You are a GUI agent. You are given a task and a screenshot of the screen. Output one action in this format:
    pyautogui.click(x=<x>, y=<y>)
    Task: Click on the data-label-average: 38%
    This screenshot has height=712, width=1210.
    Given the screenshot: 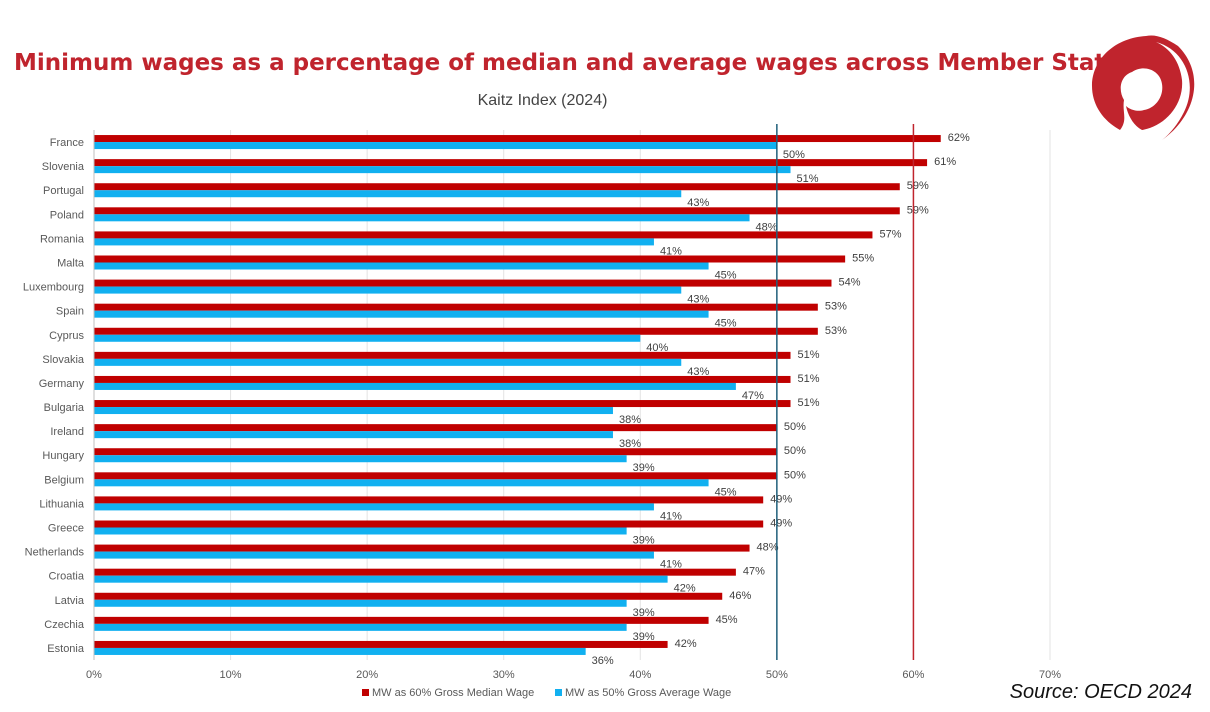 What is the action you would take?
    pyautogui.click(x=630, y=420)
    